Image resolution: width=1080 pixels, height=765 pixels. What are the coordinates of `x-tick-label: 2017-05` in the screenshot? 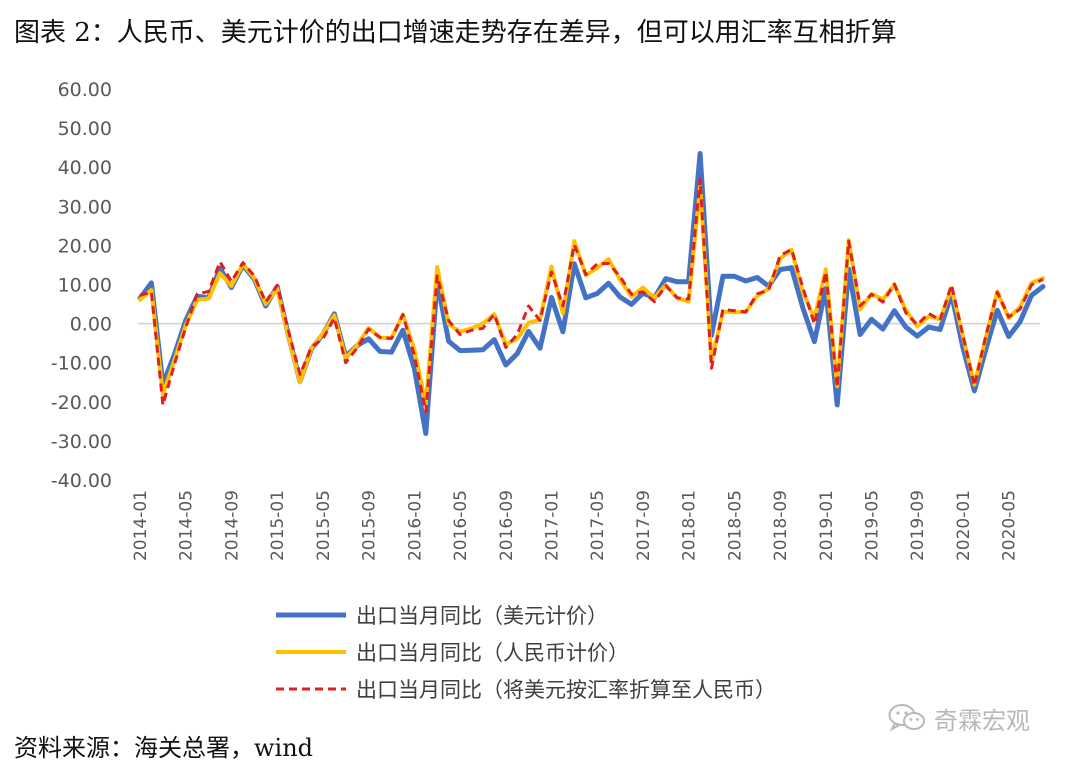 It's located at (598, 525).